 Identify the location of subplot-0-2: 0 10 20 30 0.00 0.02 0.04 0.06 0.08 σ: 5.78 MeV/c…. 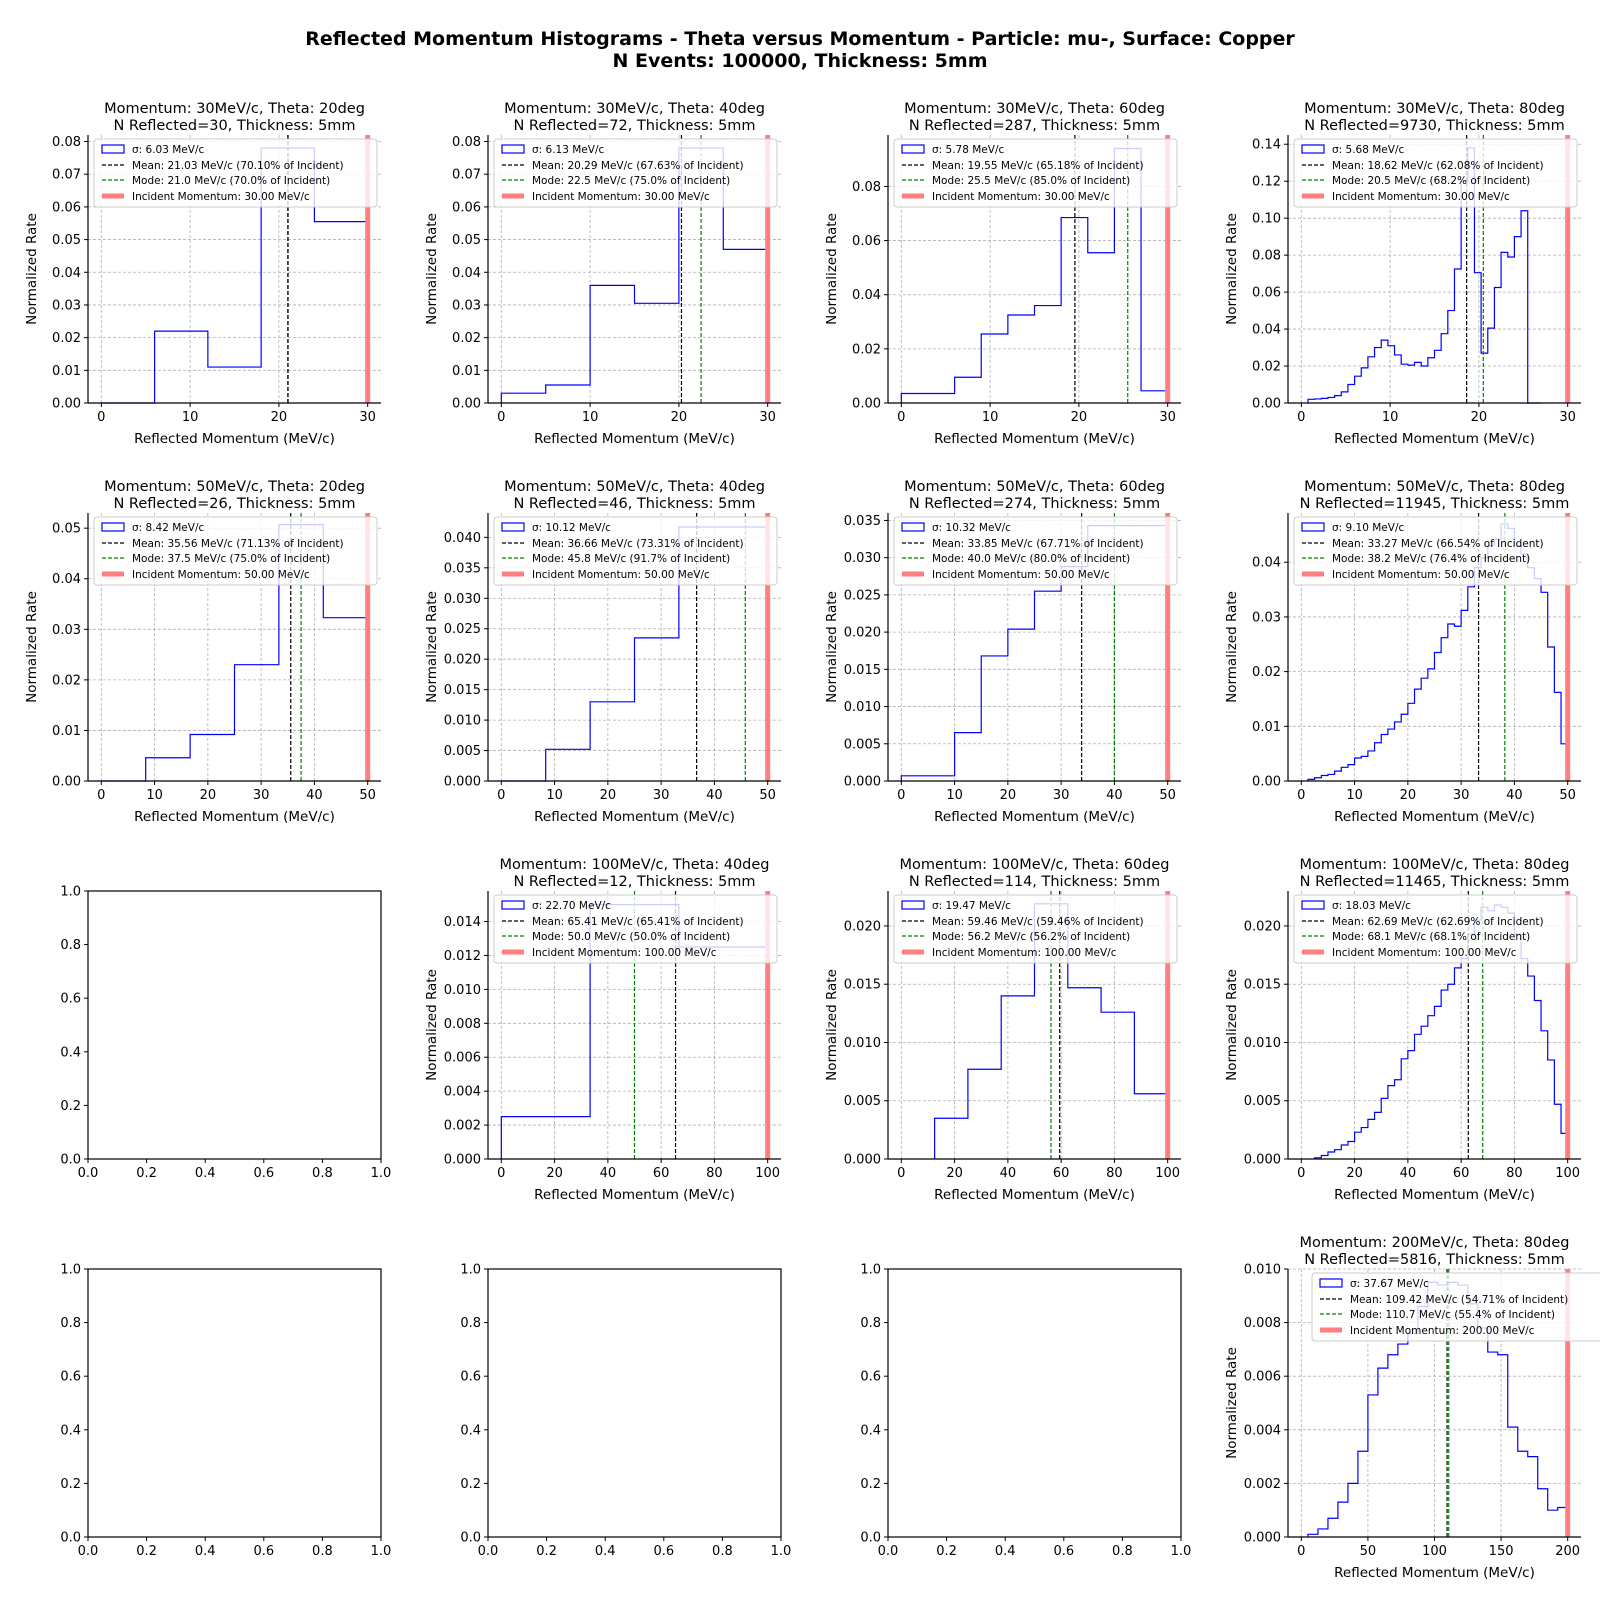
(1002, 274).